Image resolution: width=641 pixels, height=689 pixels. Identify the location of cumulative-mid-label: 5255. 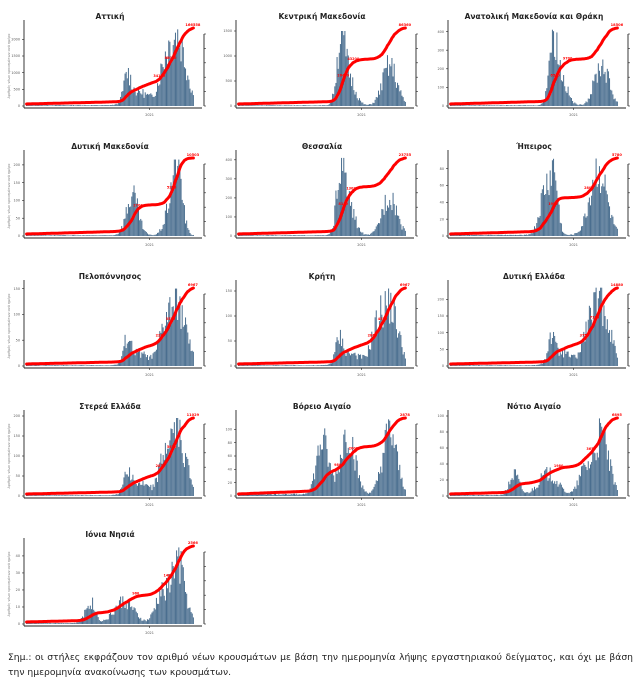
(172, 188).